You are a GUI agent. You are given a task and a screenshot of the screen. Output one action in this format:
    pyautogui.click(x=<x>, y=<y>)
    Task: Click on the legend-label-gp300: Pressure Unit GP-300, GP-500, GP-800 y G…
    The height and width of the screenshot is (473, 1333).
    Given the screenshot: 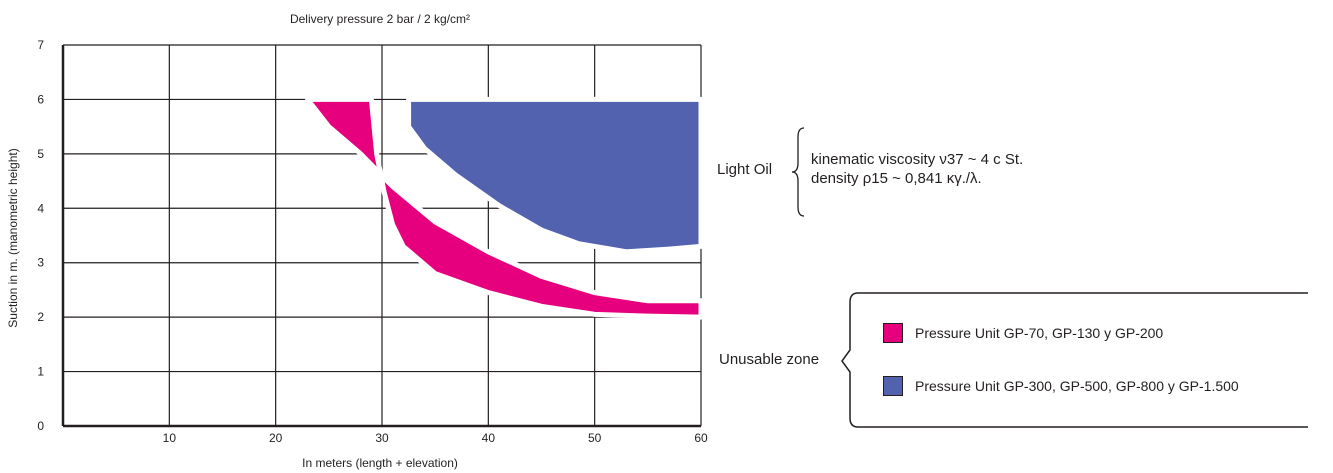 What is the action you would take?
    pyautogui.click(x=1077, y=386)
    